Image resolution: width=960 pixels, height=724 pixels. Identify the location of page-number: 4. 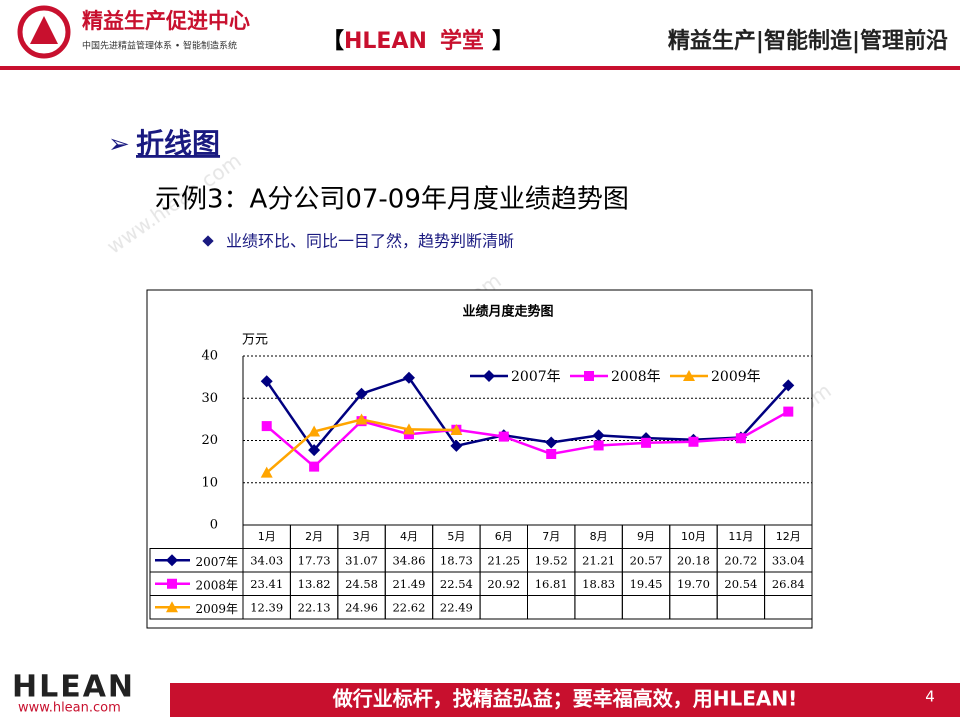
(930, 697).